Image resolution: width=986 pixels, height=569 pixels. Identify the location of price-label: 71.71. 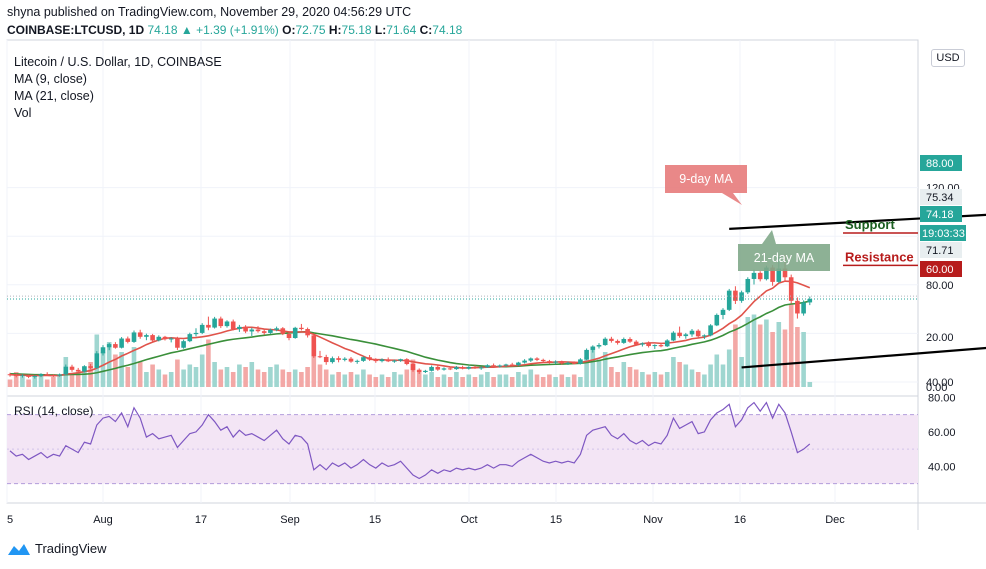
(940, 251).